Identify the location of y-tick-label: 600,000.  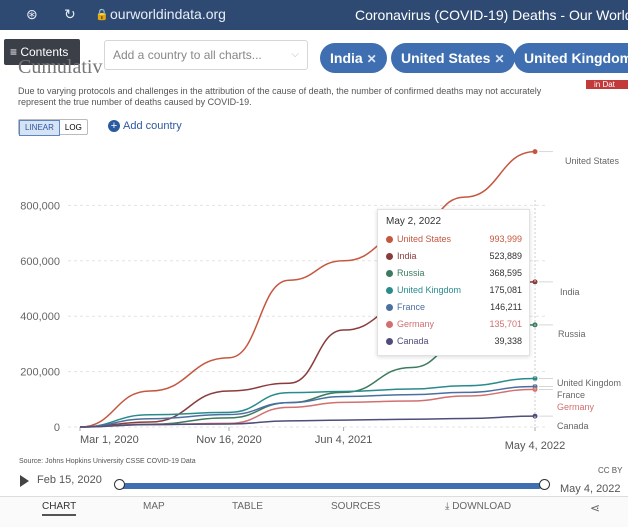
(40, 262).